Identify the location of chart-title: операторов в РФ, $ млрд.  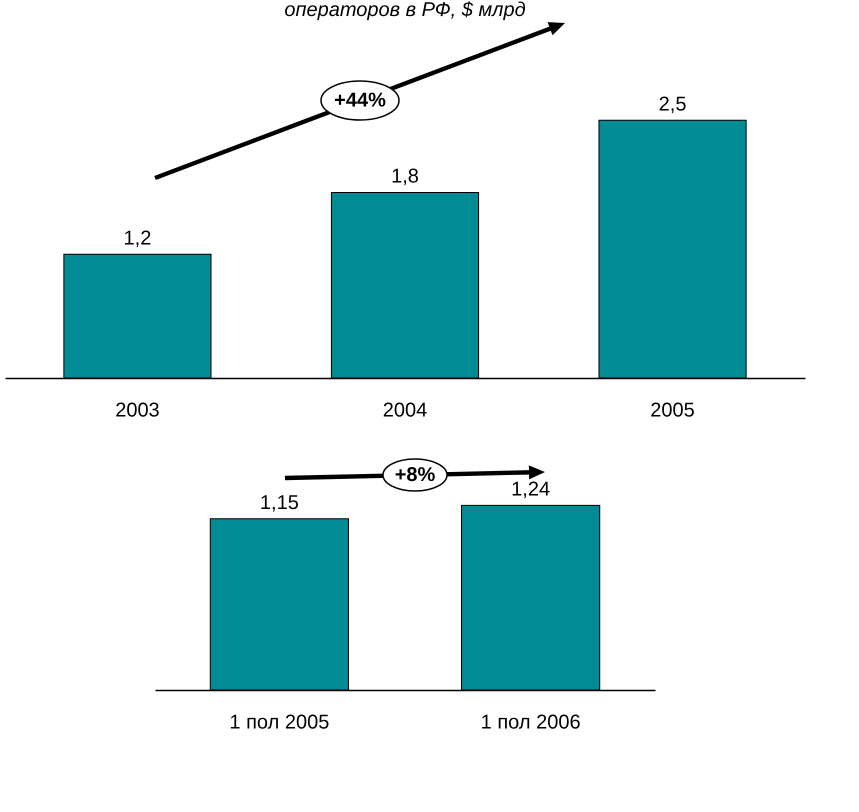
(405, 11).